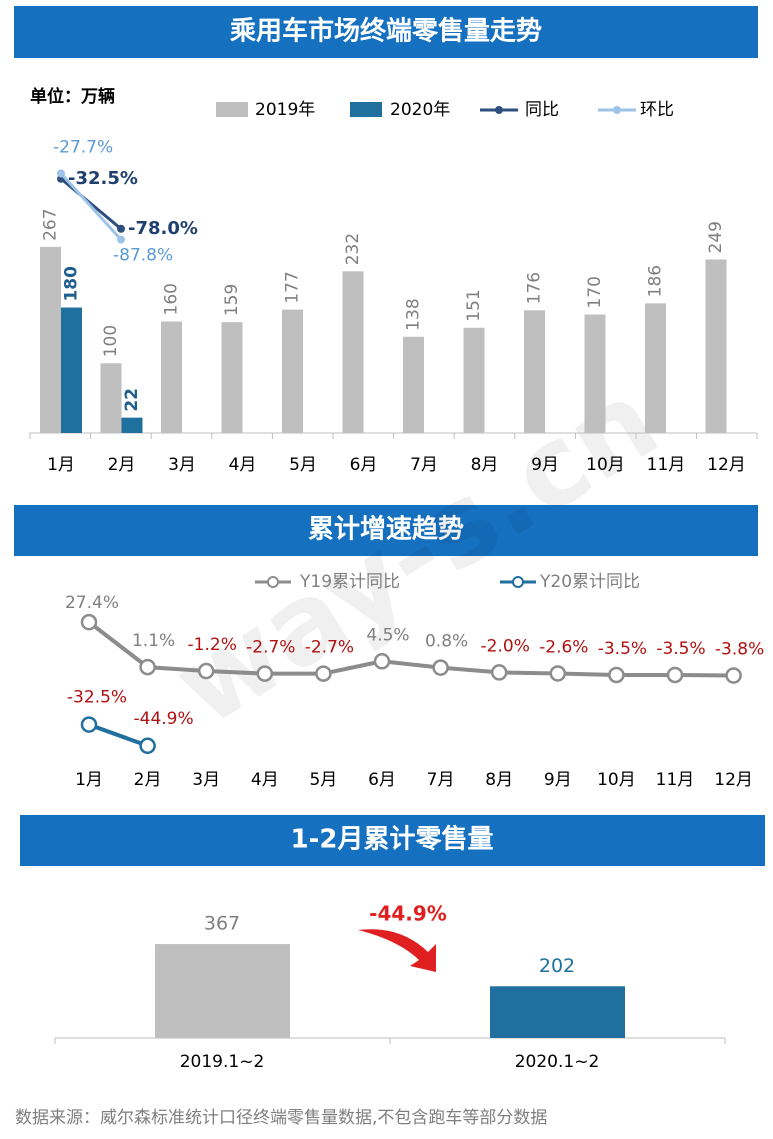 The image size is (773, 1139). What do you see at coordinates (83, 147) in the screenshot?
I see `value-label: -27.7%` at bounding box center [83, 147].